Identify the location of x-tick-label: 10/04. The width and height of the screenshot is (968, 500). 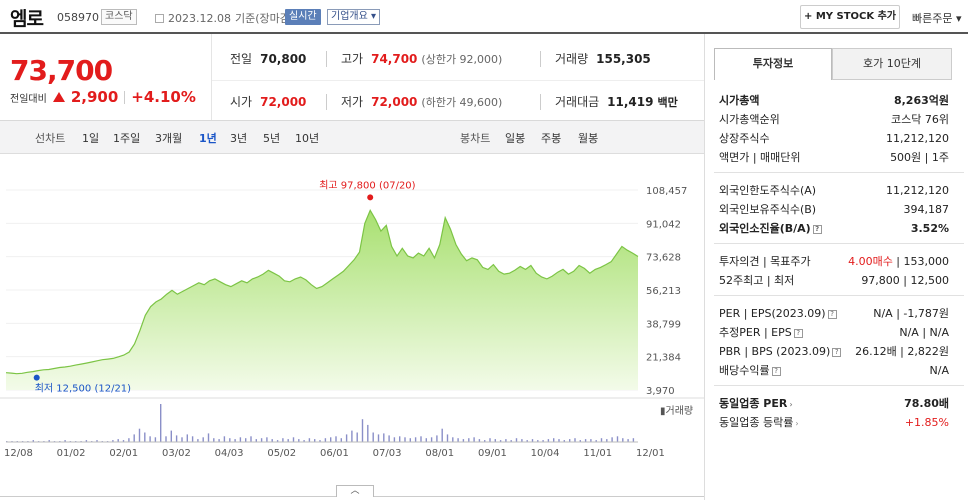
(545, 453).